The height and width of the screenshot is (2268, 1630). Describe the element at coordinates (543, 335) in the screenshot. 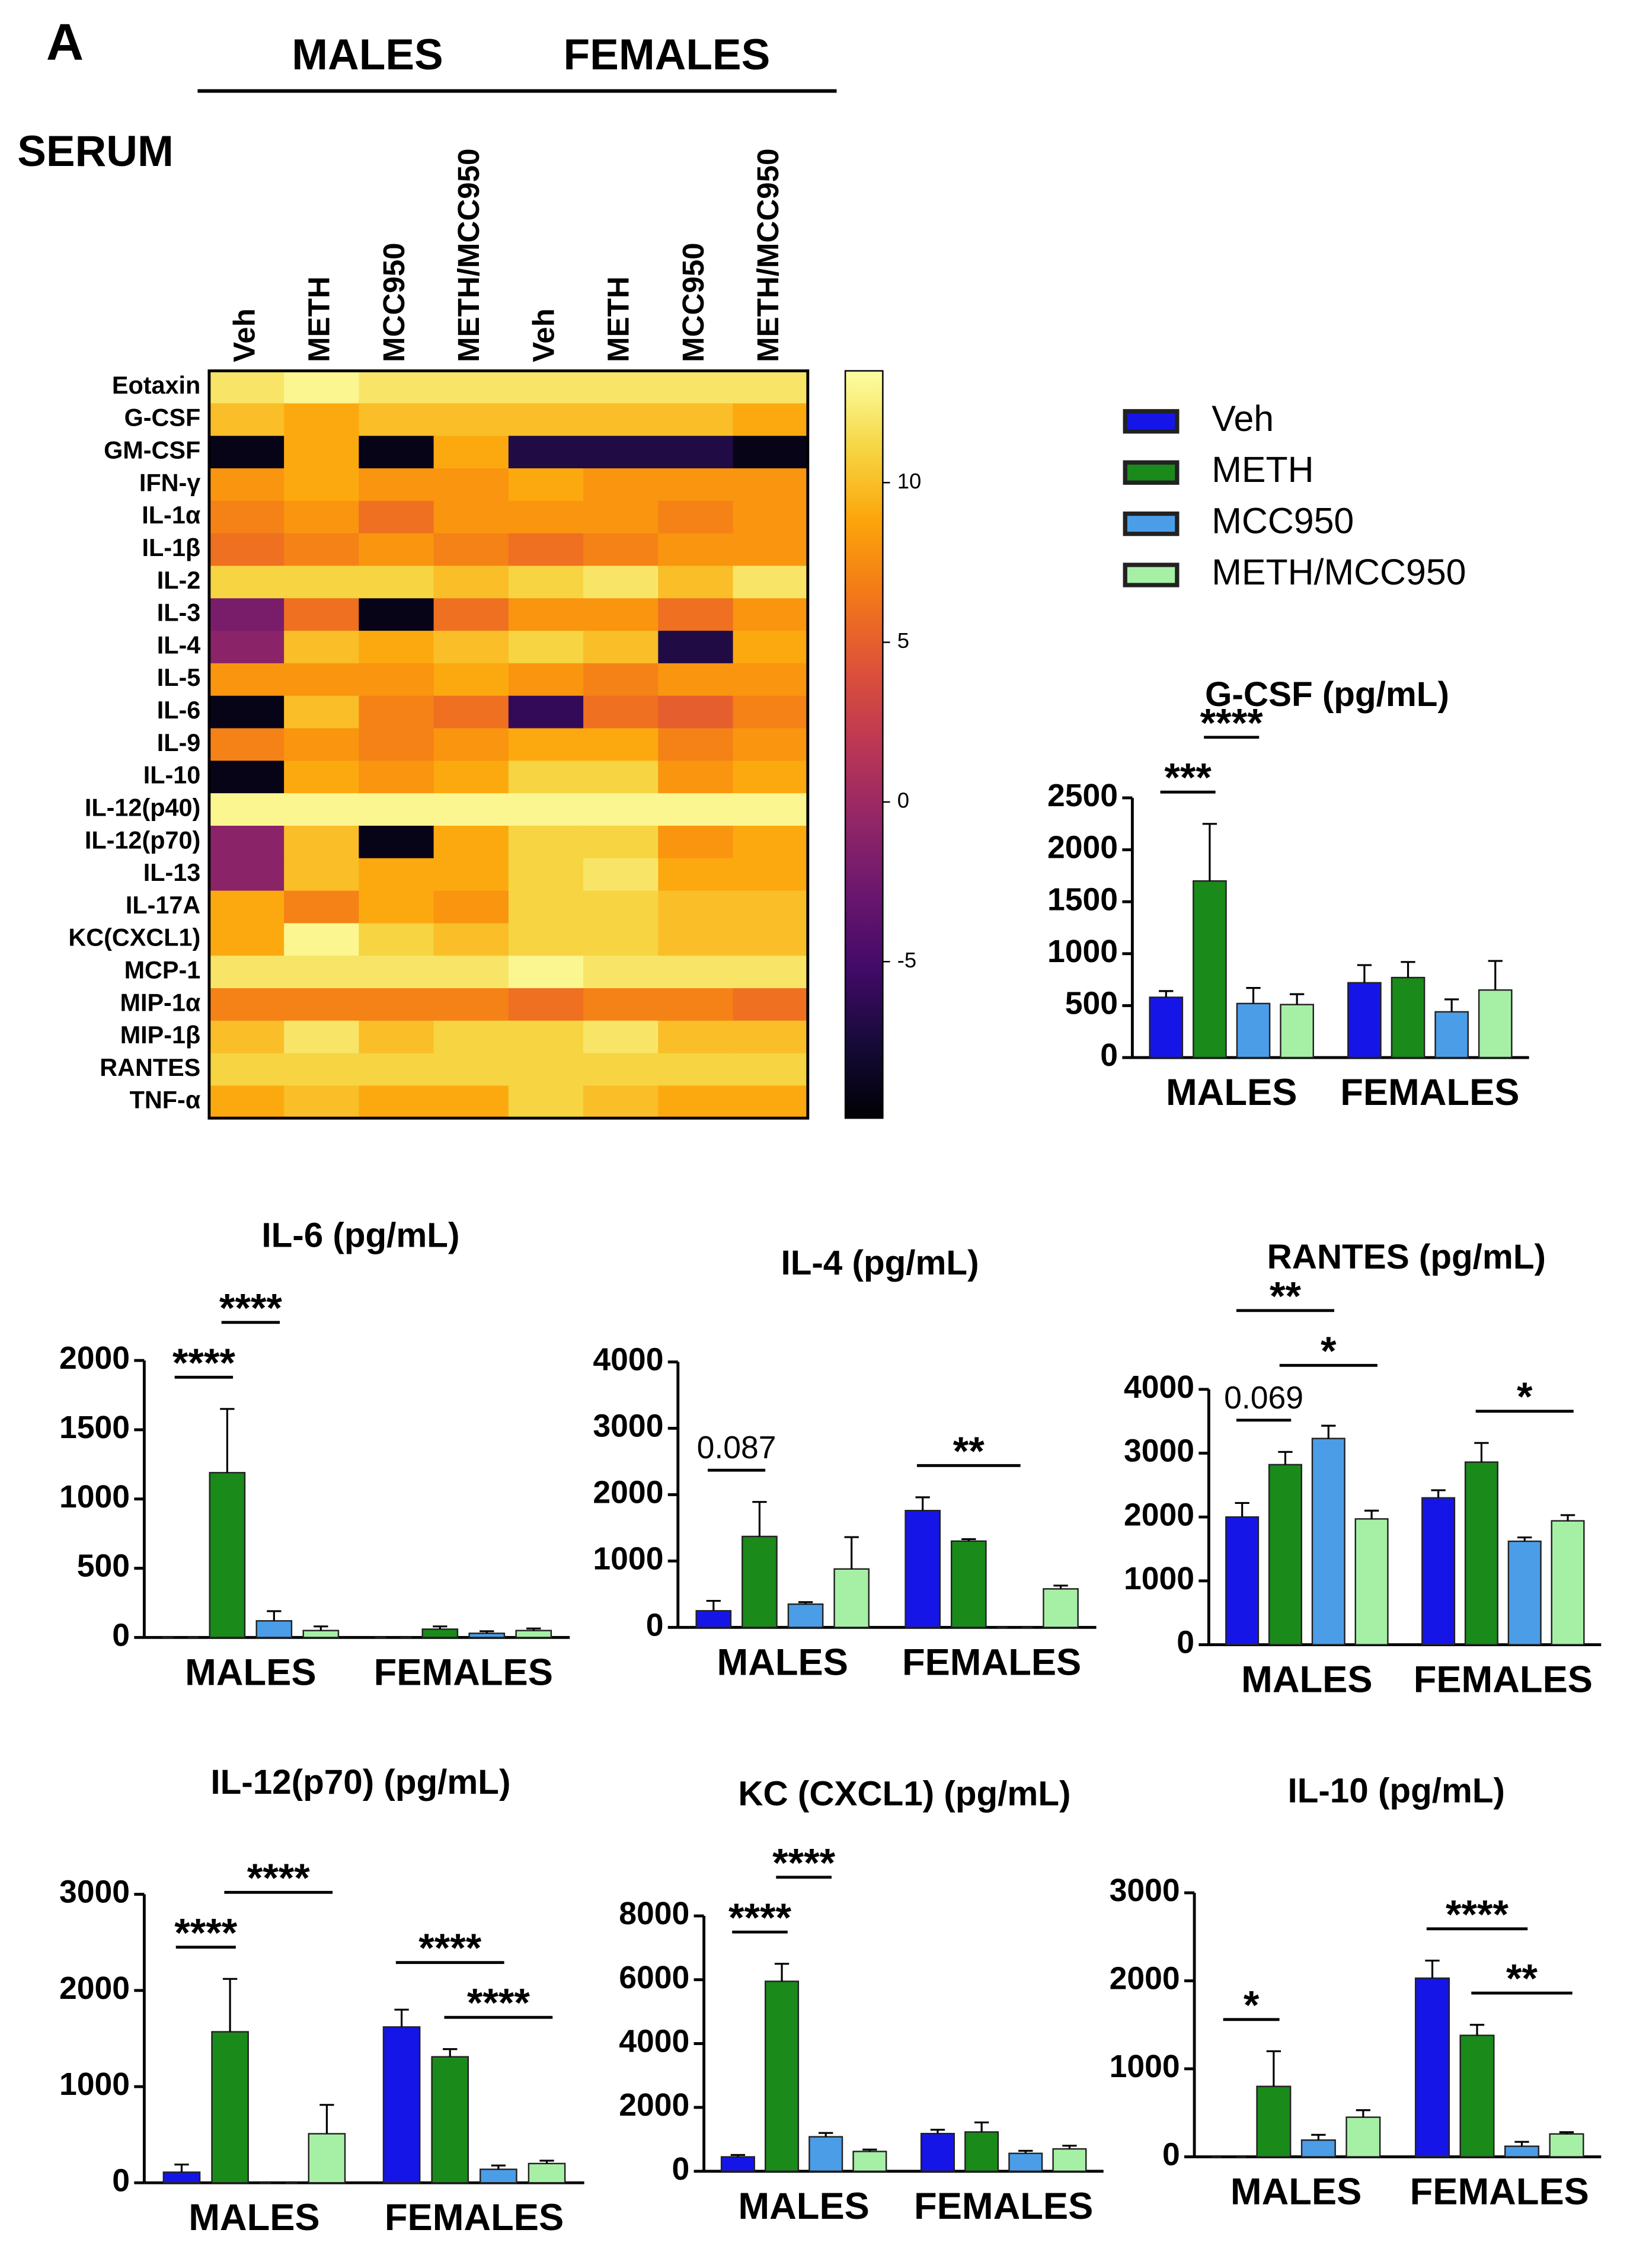

I see `column-label: Veh` at that location.